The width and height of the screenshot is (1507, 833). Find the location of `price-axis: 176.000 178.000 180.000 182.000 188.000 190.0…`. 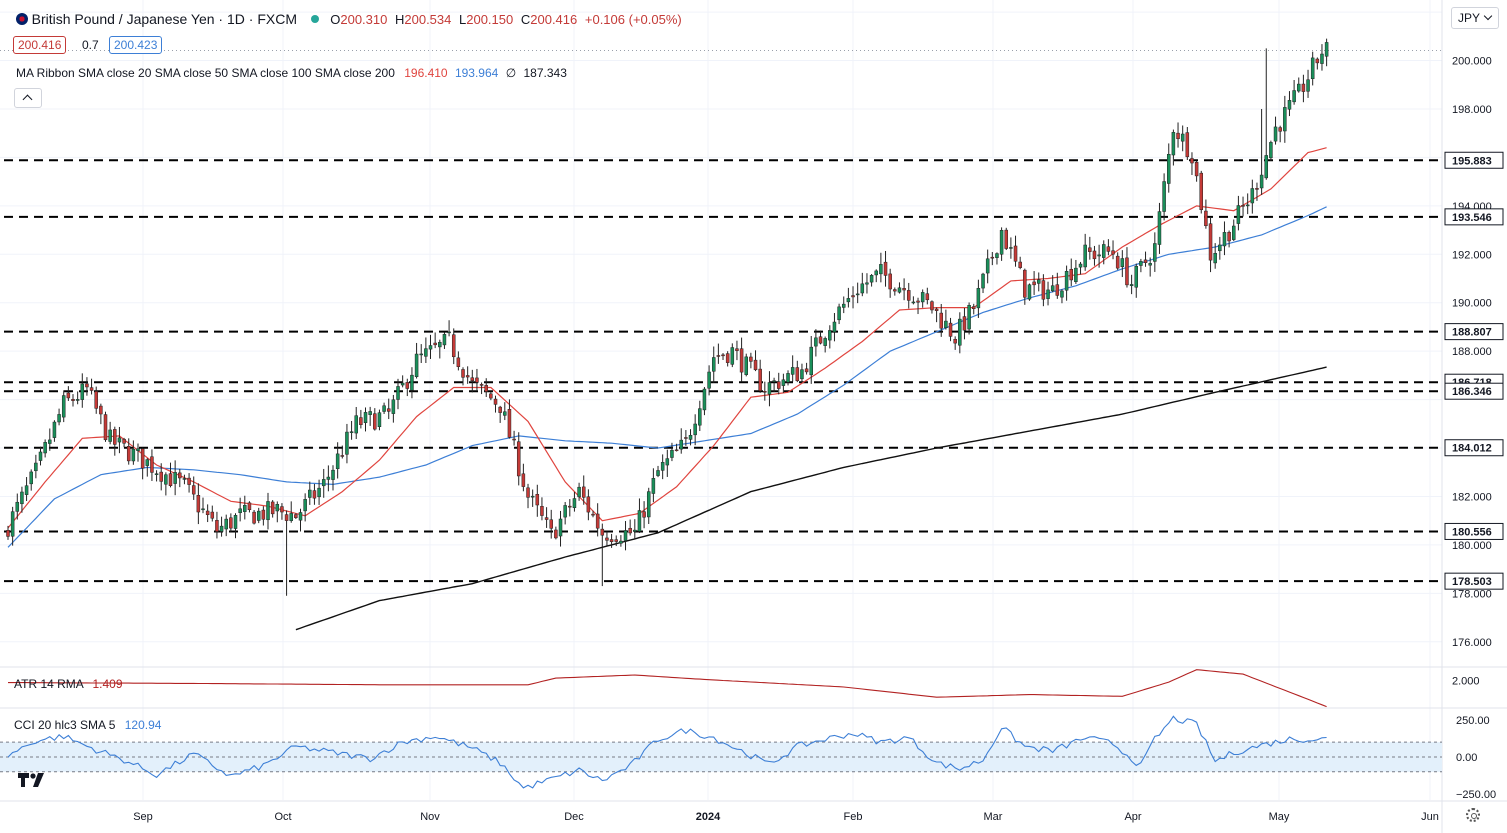

price-axis: 176.000 178.000 180.000 182.000 188.000 190.0… is located at coordinates (1474, 404).